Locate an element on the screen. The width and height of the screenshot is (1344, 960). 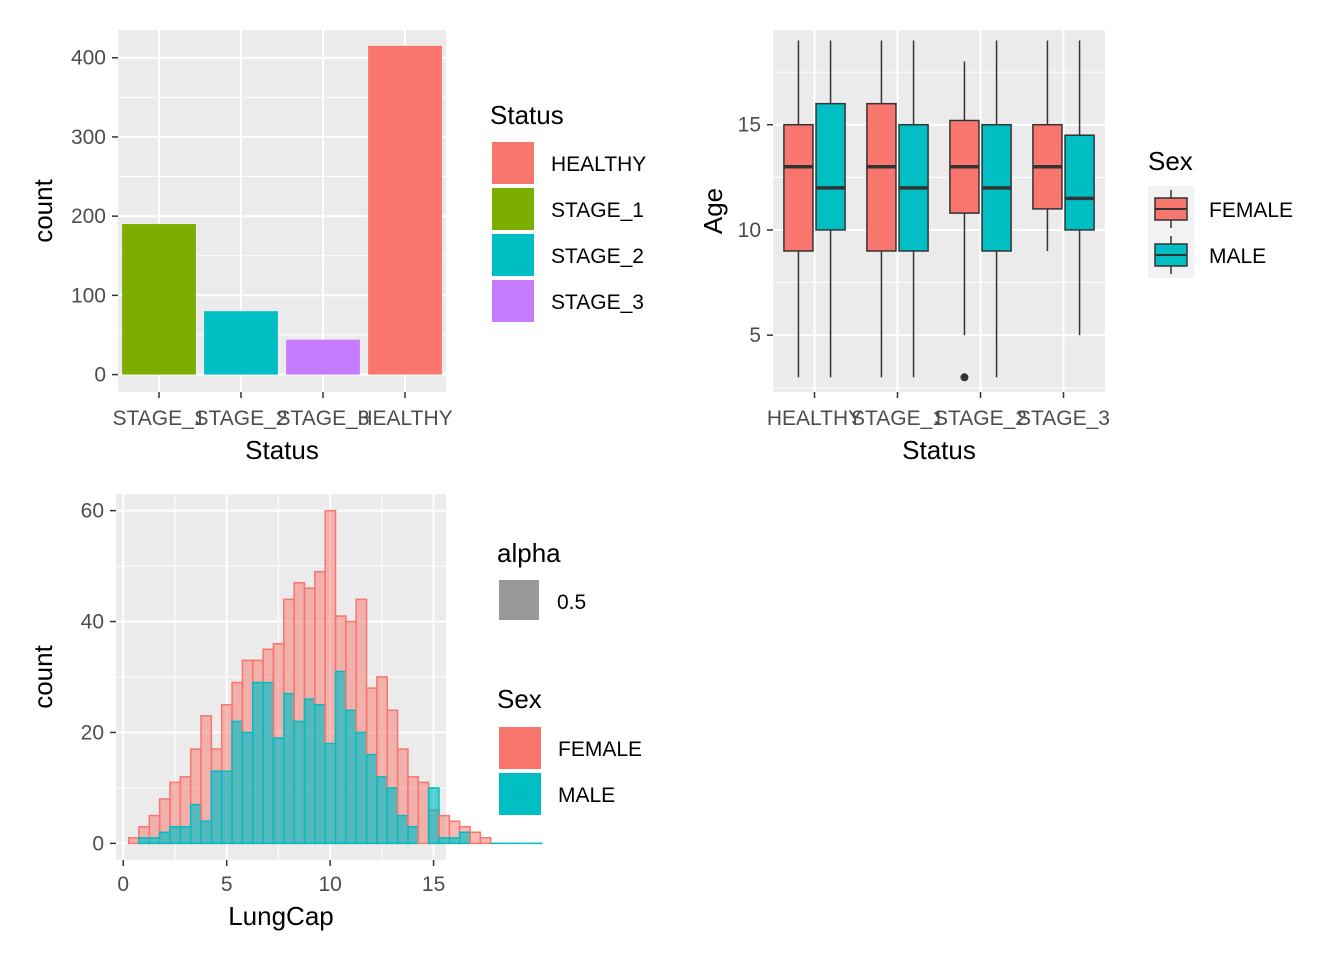
sex-legend-histogram-entries: FEMALE MALE is located at coordinates (569, 771).